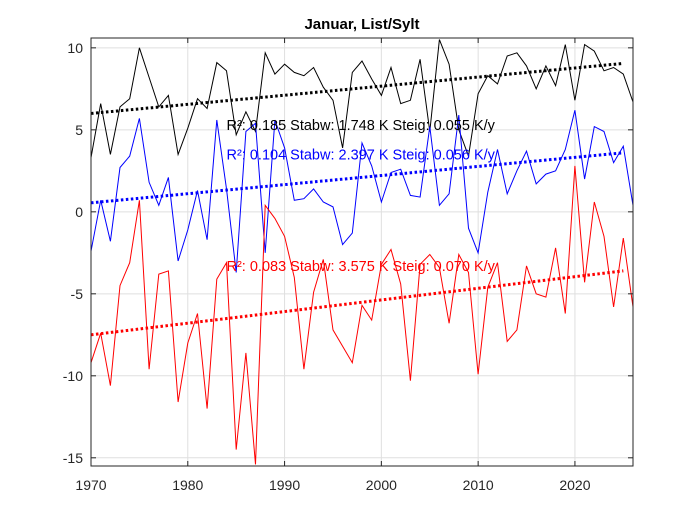 This screenshot has height=525, width=700. Describe the element at coordinates (79, 130) in the screenshot. I see `y-tick-label: 5` at that location.